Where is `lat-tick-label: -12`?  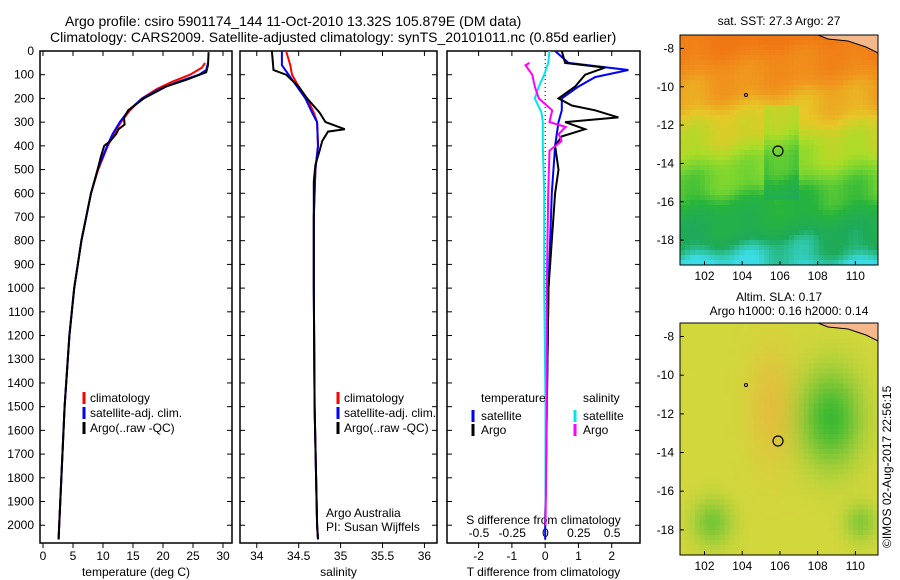
lat-tick-label: -12 is located at coordinates (666, 125).